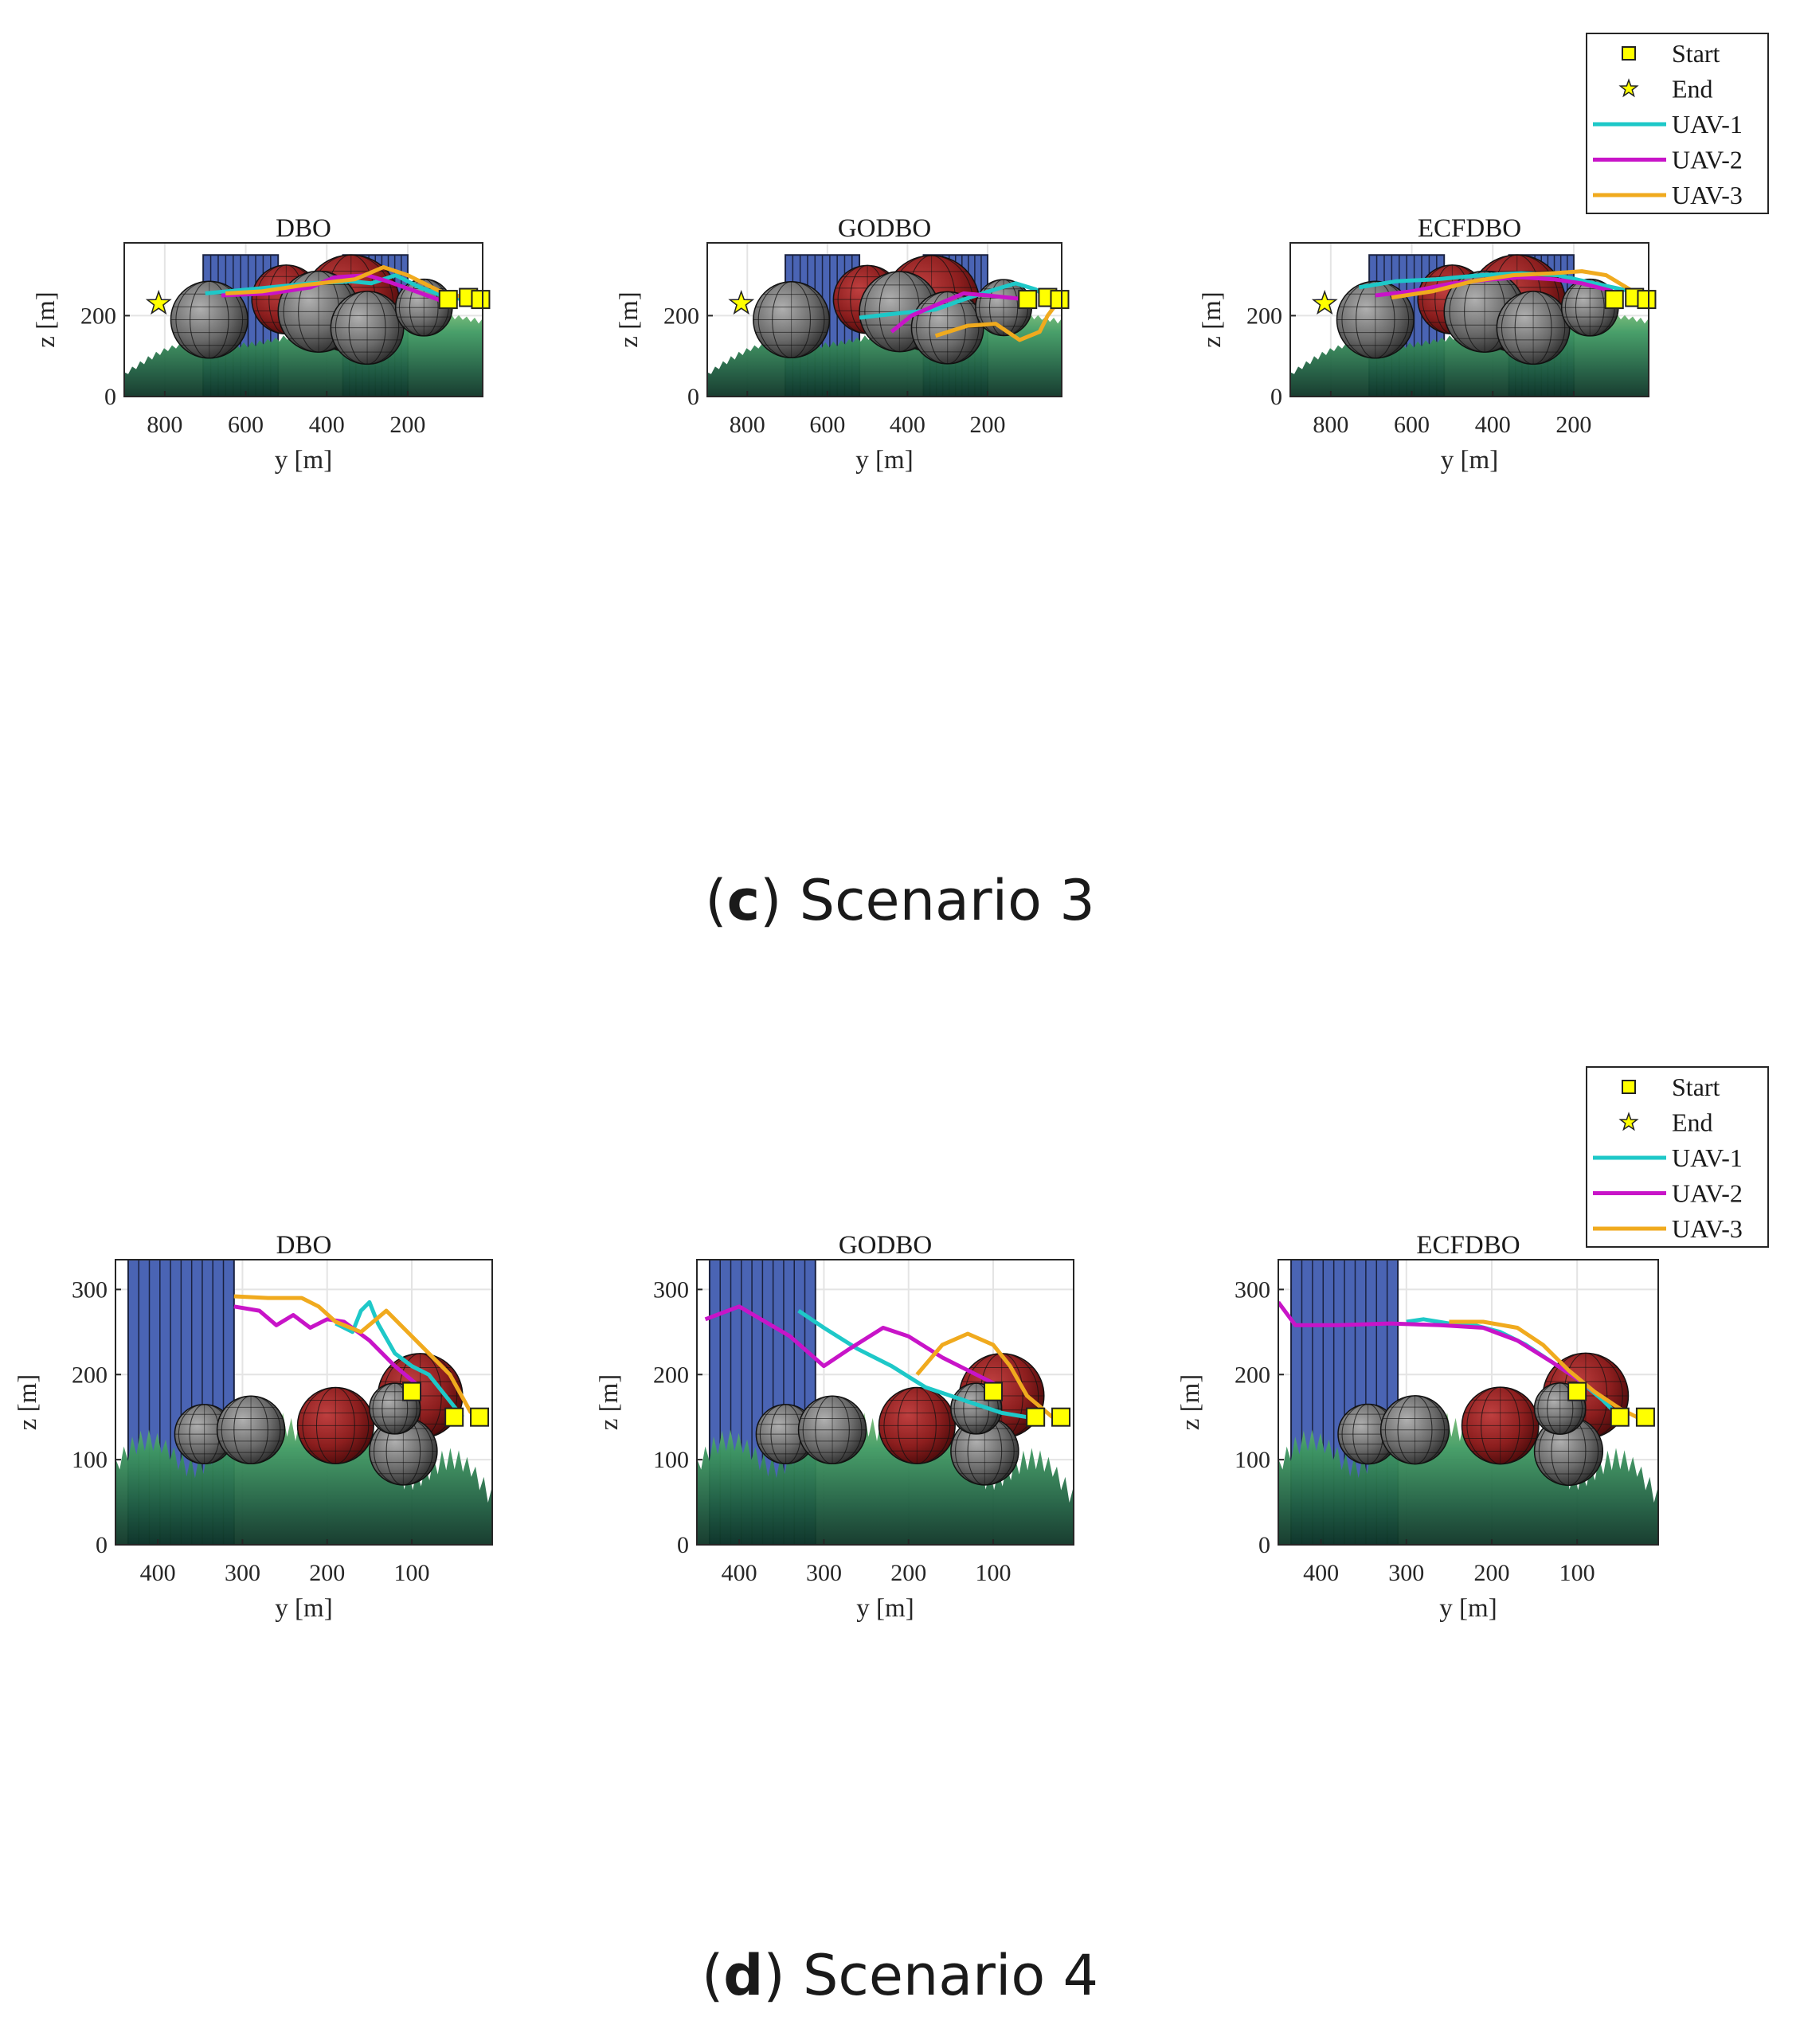  I want to click on y-tick-label: 300, so click(1252, 1289).